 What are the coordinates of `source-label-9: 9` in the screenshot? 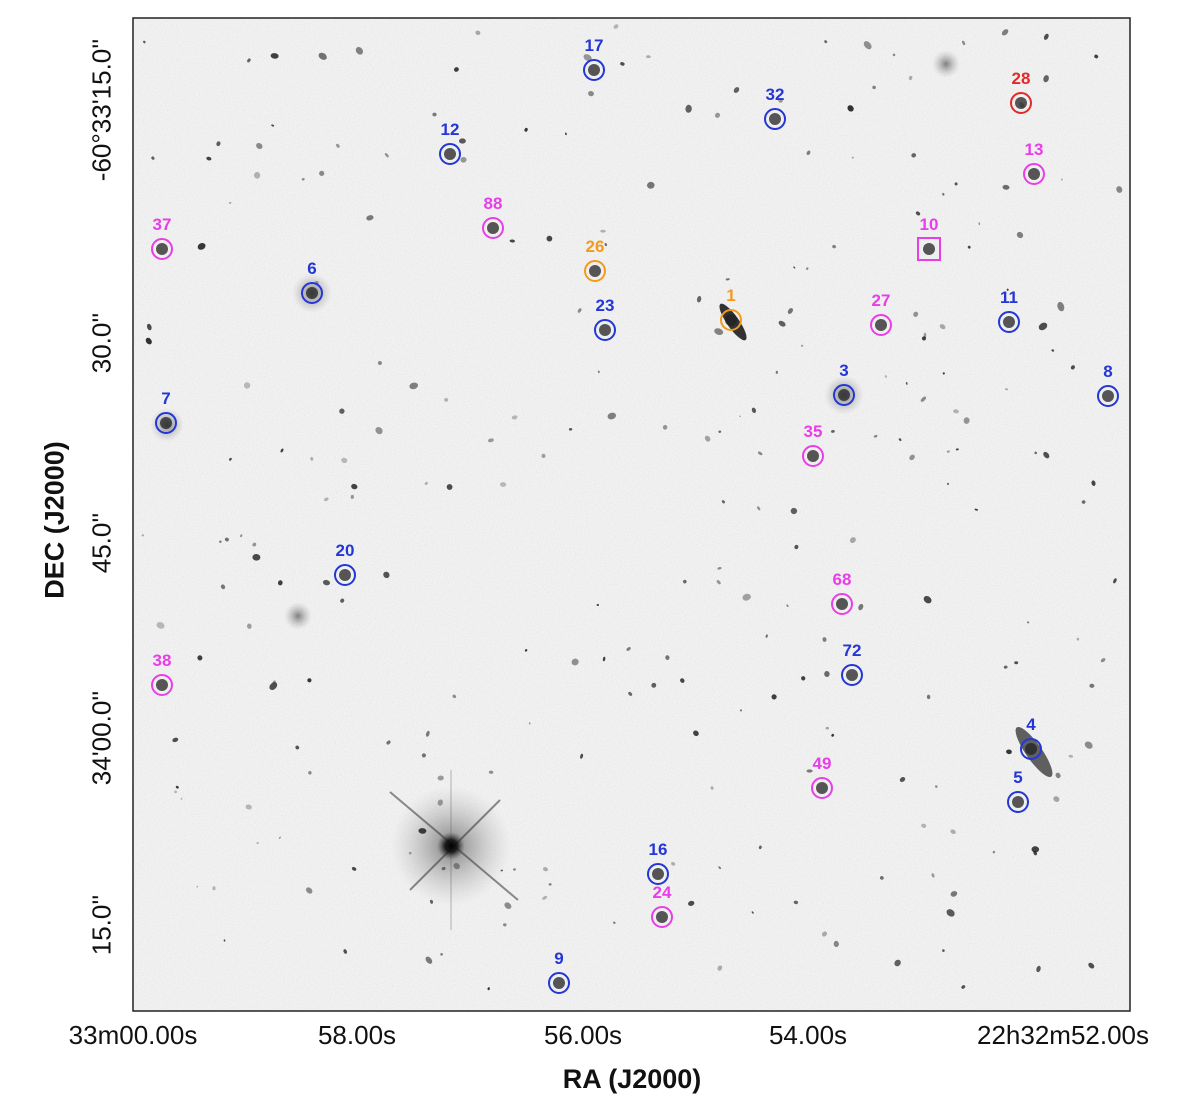 It's located at (558, 958).